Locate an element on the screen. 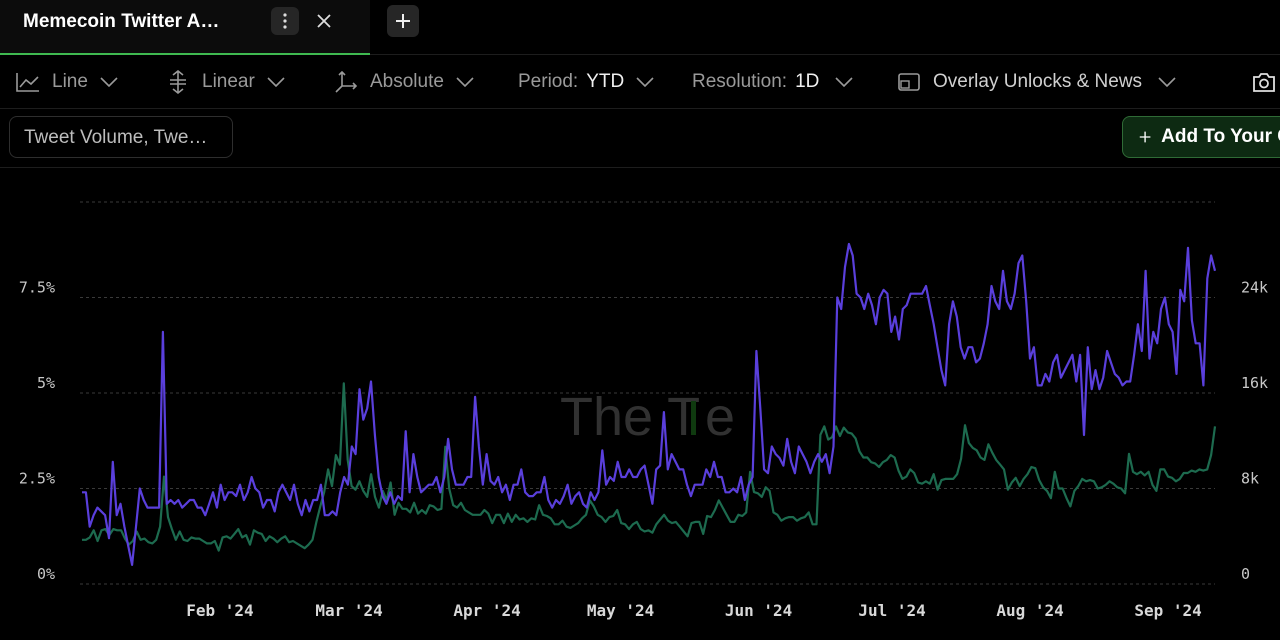 The image size is (1280, 640). add-button-label: Add To Your C is located at coordinates (1220, 136).